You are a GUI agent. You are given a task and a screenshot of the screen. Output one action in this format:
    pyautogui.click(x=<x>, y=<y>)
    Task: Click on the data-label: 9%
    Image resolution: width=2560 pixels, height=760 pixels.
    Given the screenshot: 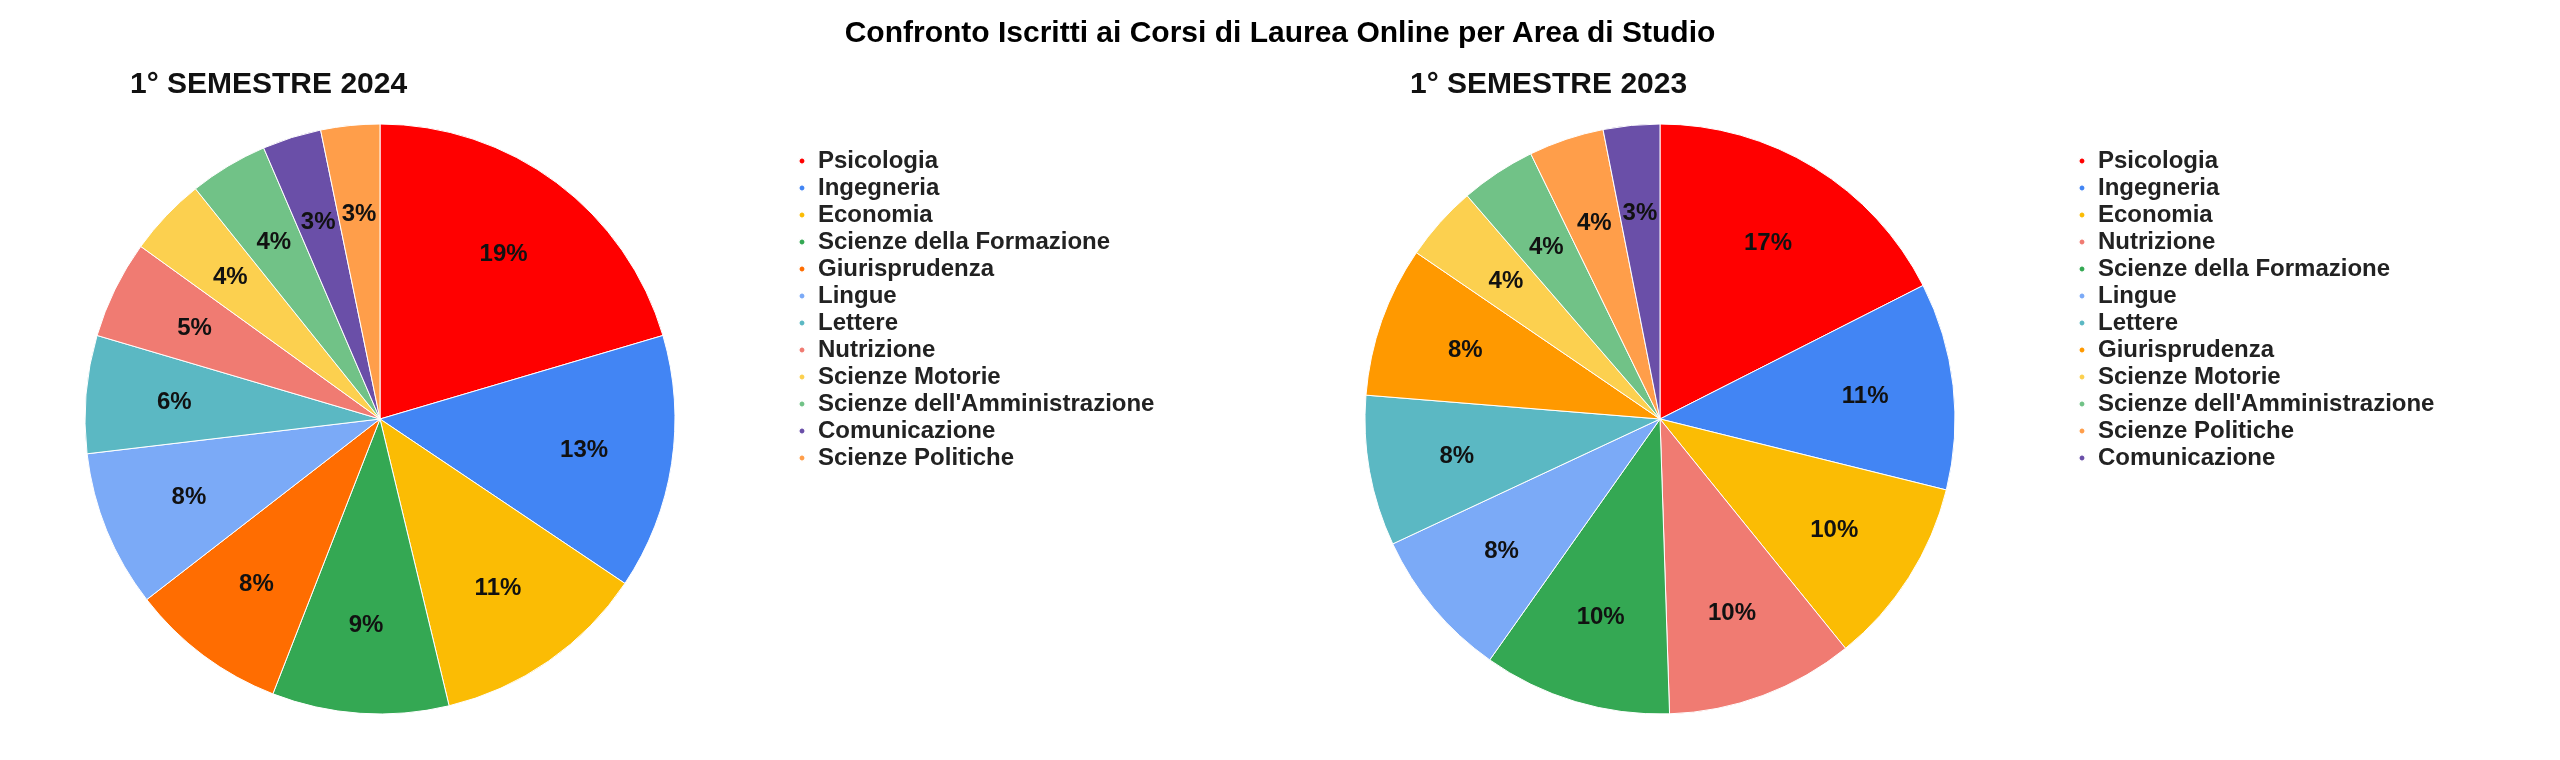 What is the action you would take?
    pyautogui.click(x=366, y=624)
    